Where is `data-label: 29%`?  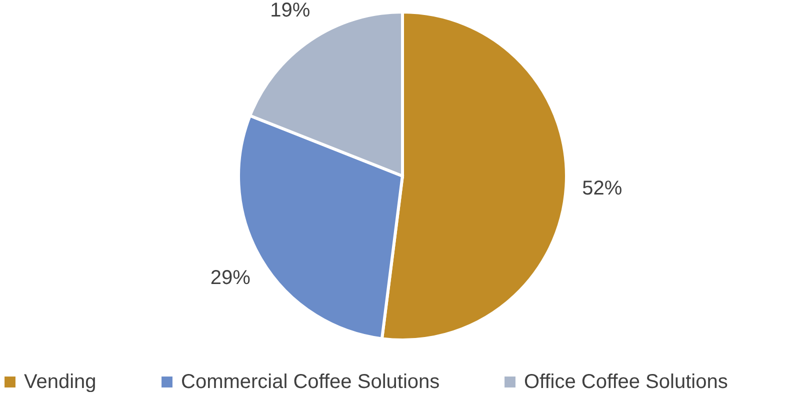 data-label: 29% is located at coordinates (230, 277).